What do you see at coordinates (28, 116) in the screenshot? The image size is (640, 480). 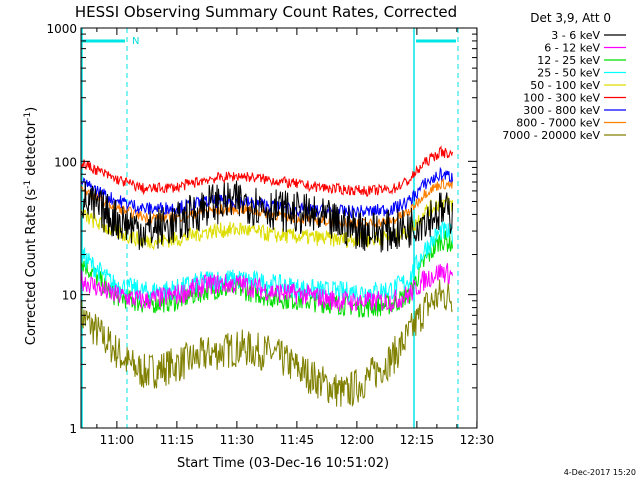 I see `y-axis-label-sup2: -1` at bounding box center [28, 116].